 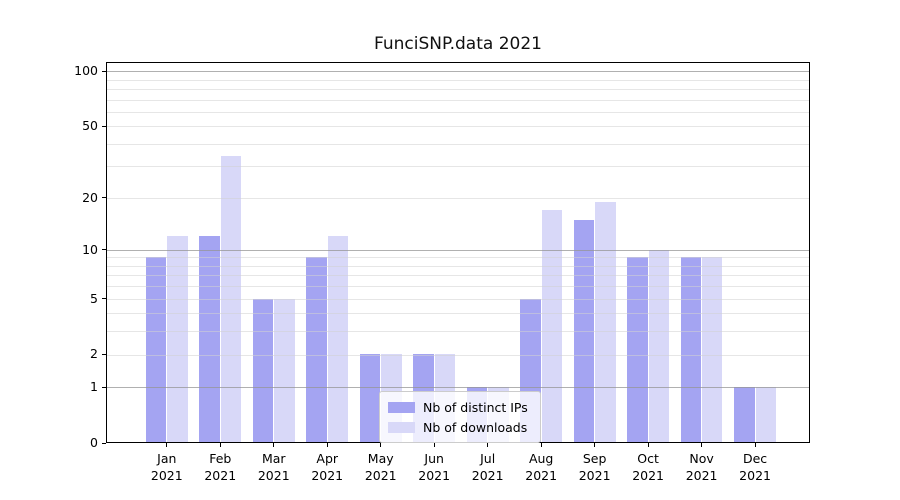 What do you see at coordinates (220, 467) in the screenshot?
I see `x-tick-label-feb: Feb 2021` at bounding box center [220, 467].